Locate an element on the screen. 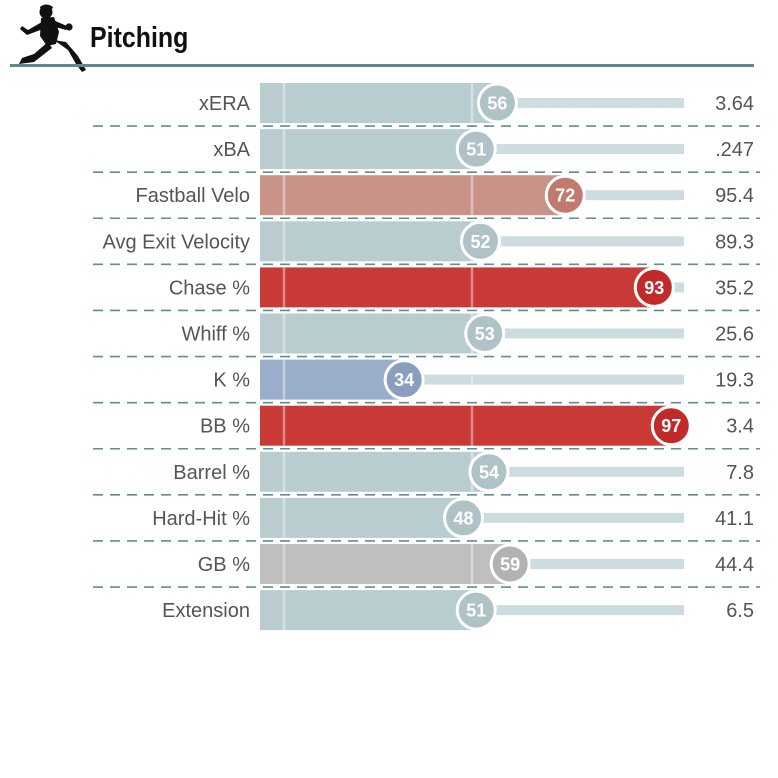 The image size is (778, 778). chart-row: Fastball Velo 72 95.4 is located at coordinates (444, 195).